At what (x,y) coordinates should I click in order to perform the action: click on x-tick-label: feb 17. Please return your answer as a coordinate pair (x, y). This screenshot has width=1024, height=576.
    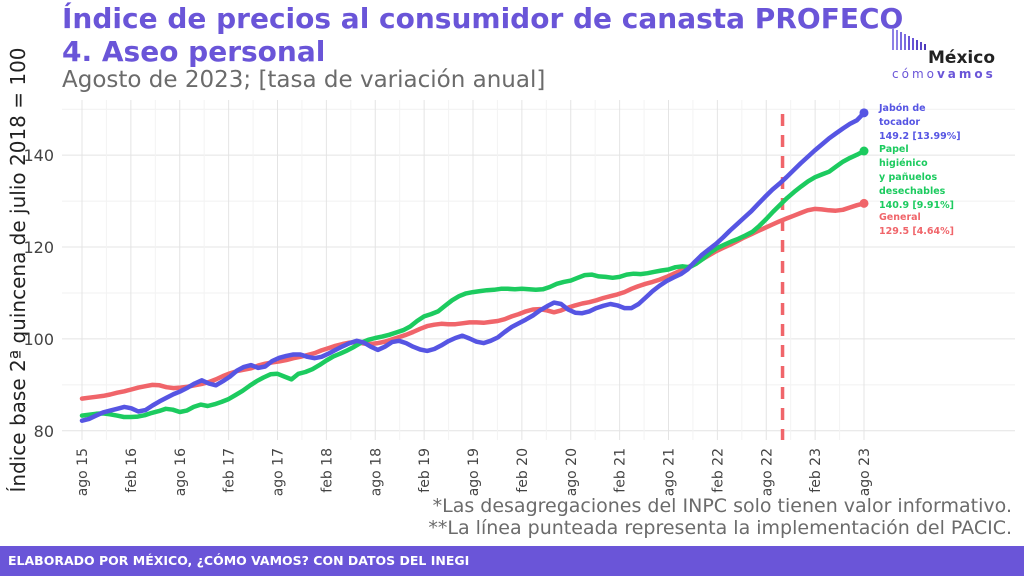
    Looking at the image, I should click on (230, 470).